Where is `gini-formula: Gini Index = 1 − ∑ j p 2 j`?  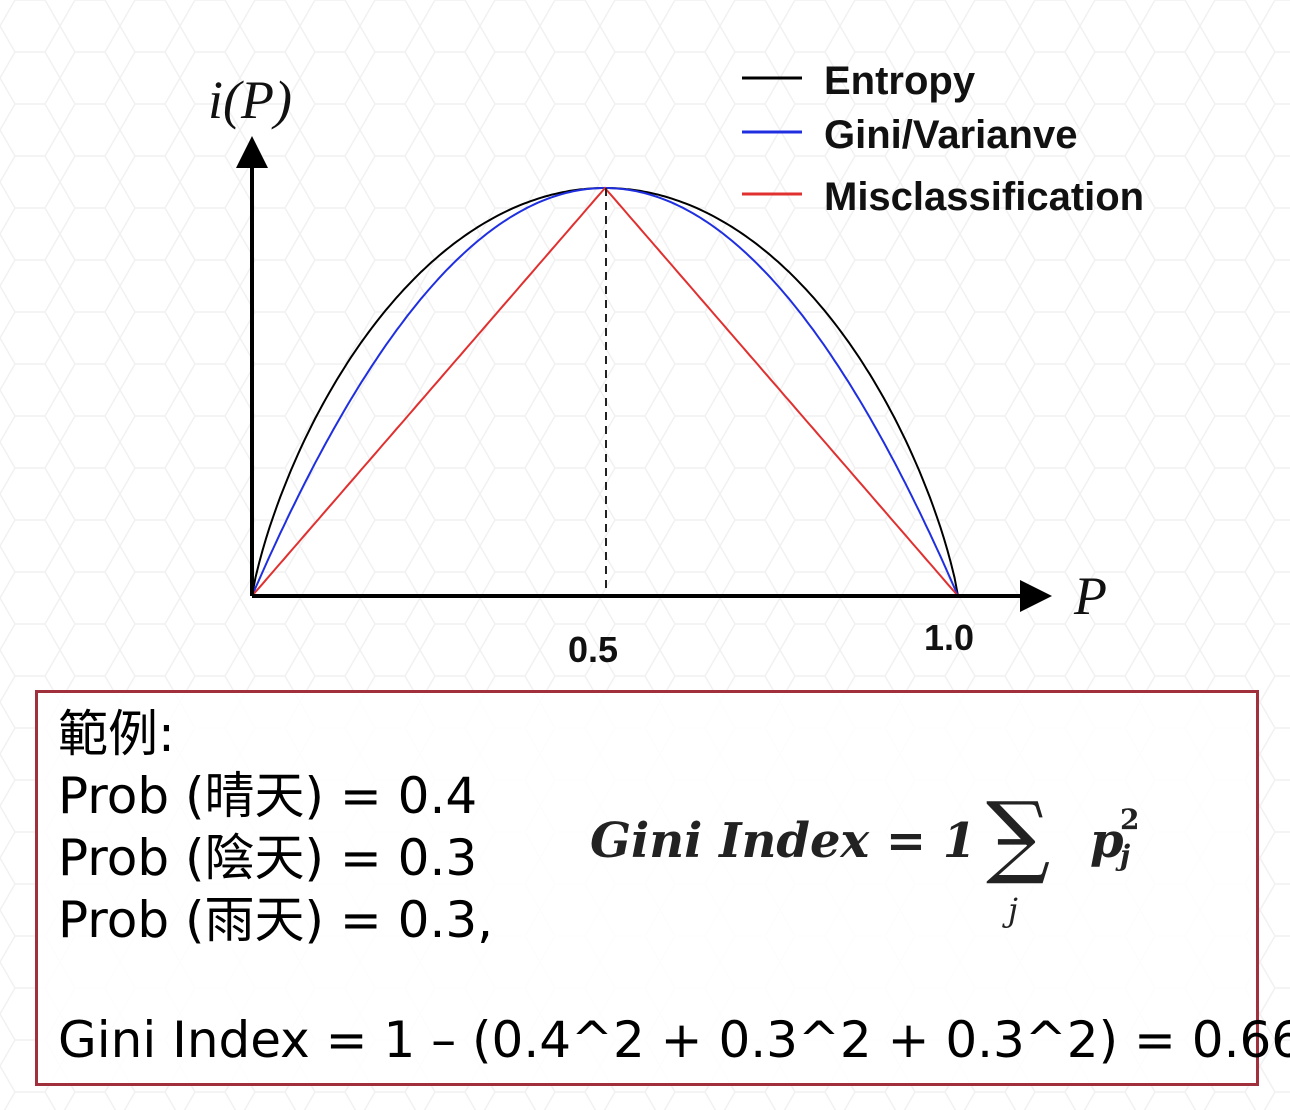 gini-formula: Gini Index = 1 − ∑ j p 2 j is located at coordinates (890, 863).